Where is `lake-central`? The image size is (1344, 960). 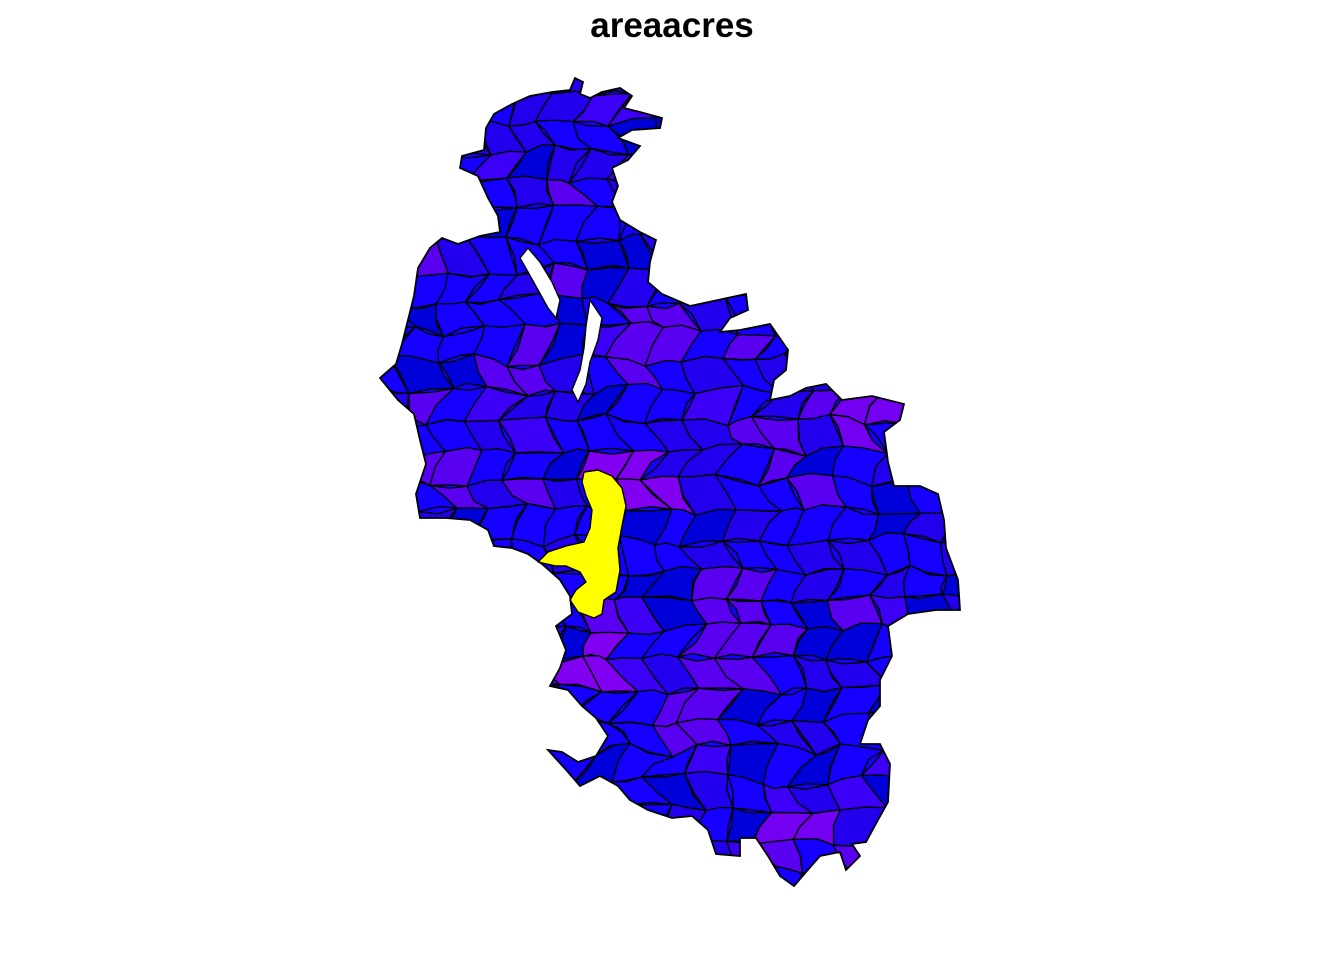
lake-central is located at coordinates (587, 351).